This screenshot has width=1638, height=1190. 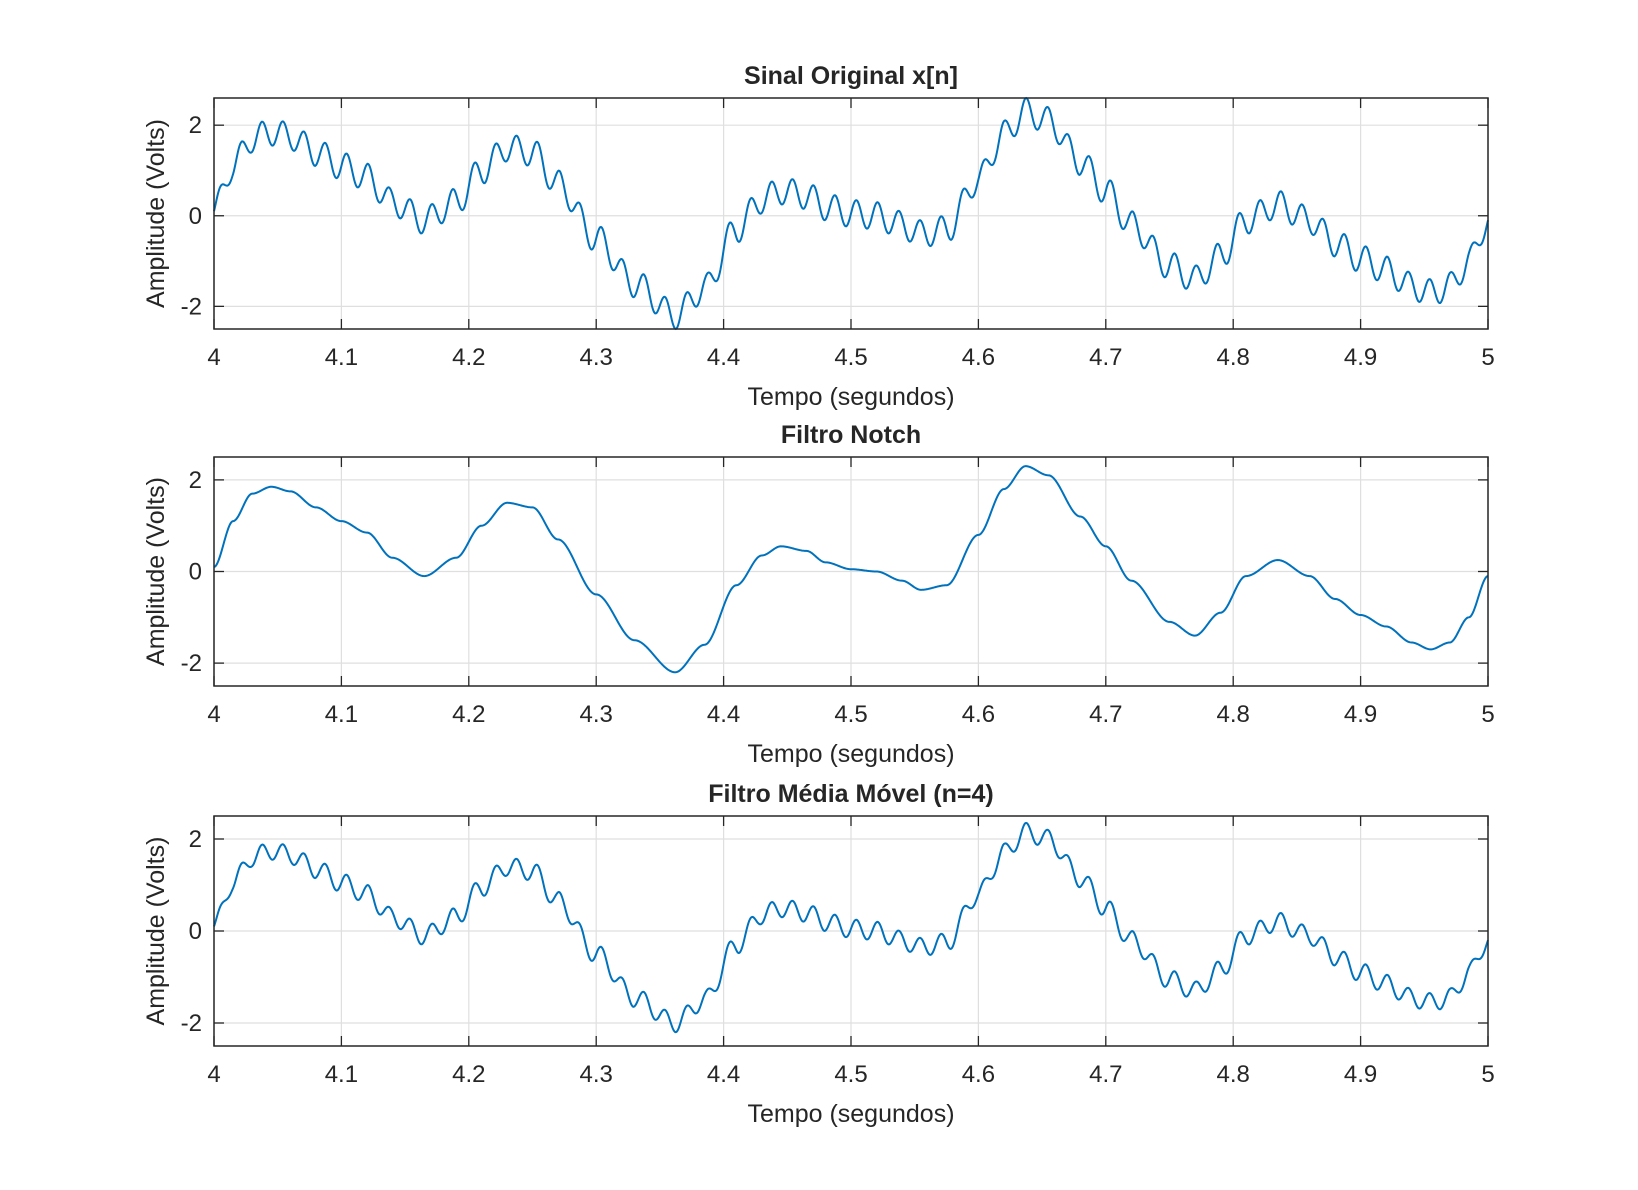 What do you see at coordinates (851, 76) in the screenshot?
I see `subplot-title: Sinal Original x[n]` at bounding box center [851, 76].